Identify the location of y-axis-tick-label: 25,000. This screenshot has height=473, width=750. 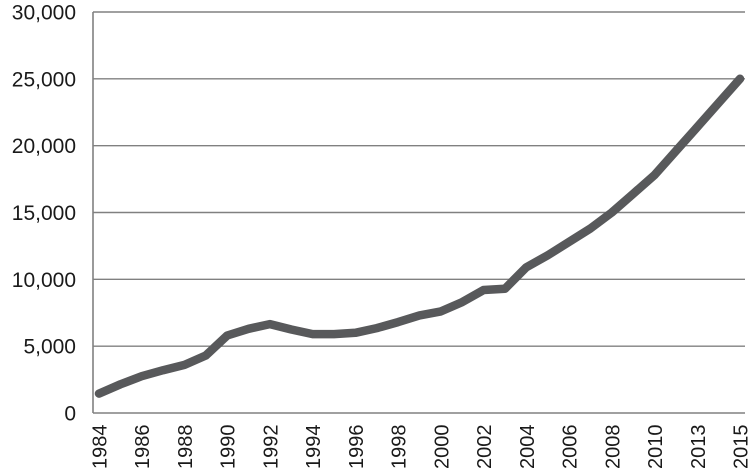
(44, 79).